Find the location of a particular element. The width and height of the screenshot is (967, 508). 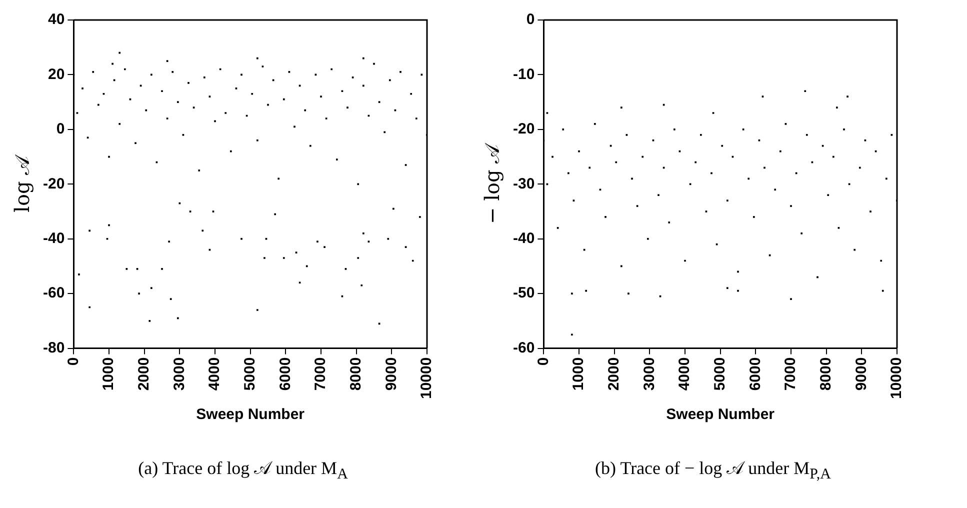

y-tick-label: -30 is located at coordinates (523, 183).